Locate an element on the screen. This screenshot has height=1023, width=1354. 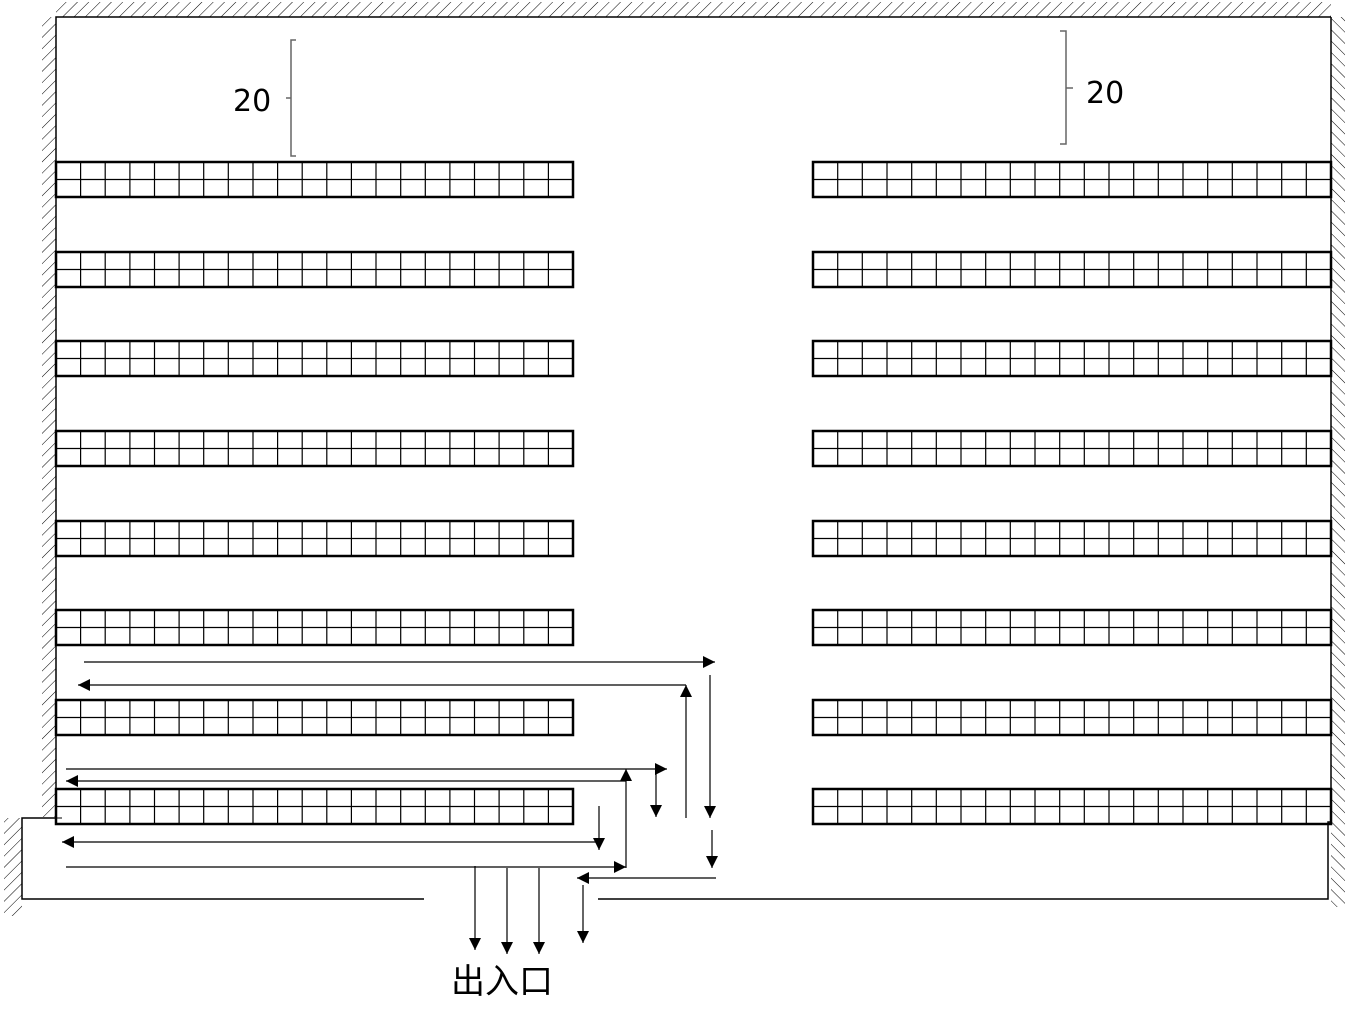
bracket-right is located at coordinates (1066, 87).